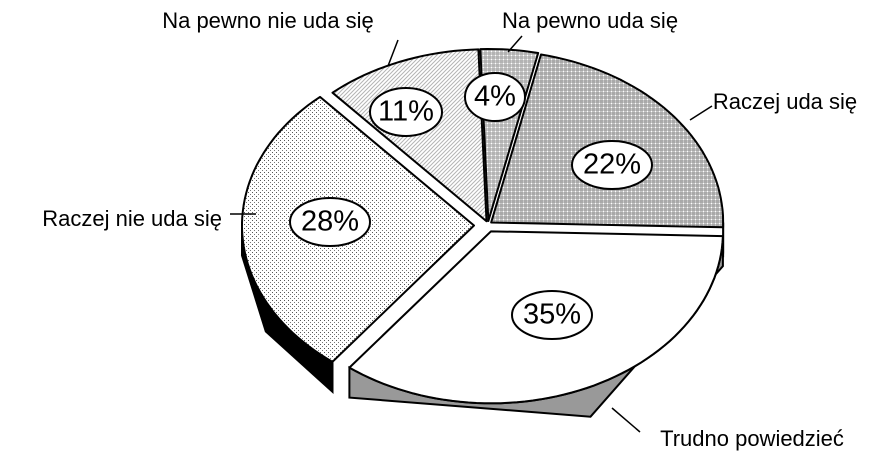 This screenshot has height=464, width=879. Describe the element at coordinates (268, 20) in the screenshot. I see `slice-label: Na pewno nie uda się` at that location.